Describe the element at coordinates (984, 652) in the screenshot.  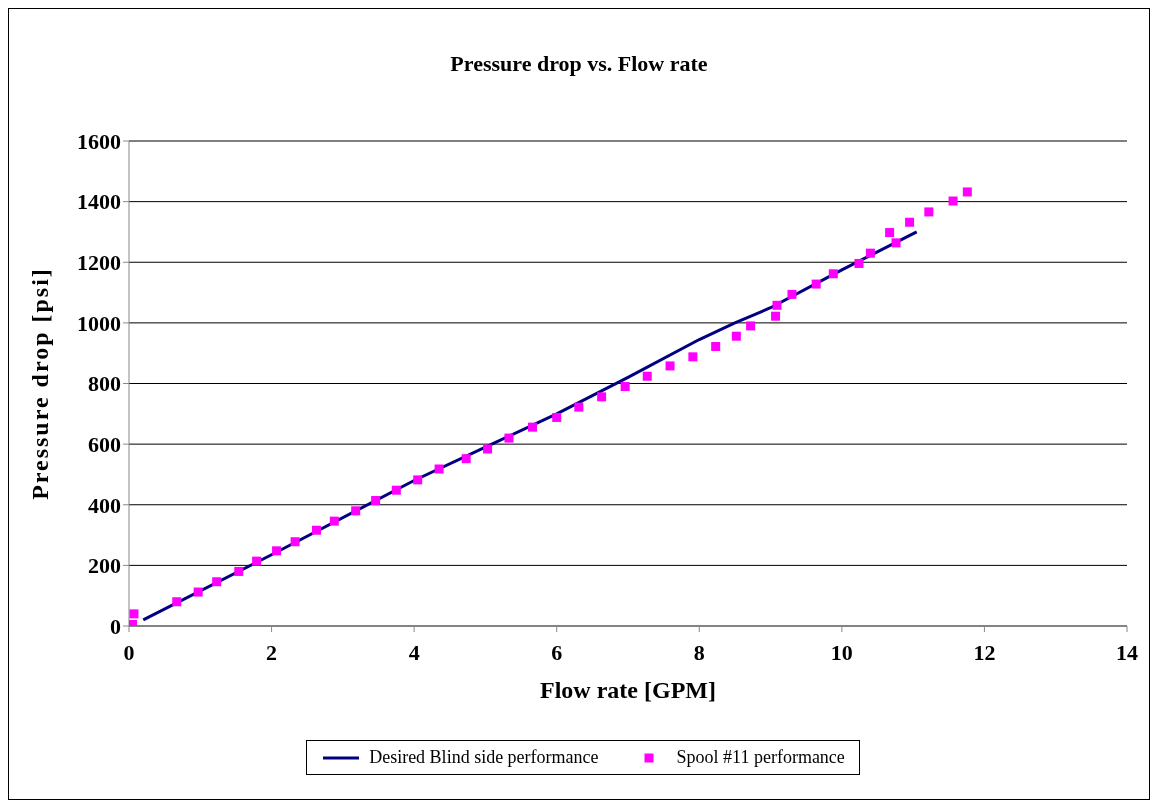
I see `x-tick-label: 12` at that location.